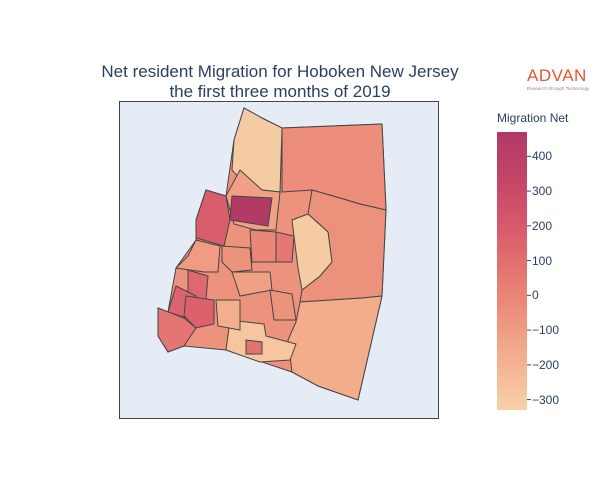 This screenshot has height=500, width=600. What do you see at coordinates (283, 305) in the screenshot?
I see `region-south-b` at bounding box center [283, 305].